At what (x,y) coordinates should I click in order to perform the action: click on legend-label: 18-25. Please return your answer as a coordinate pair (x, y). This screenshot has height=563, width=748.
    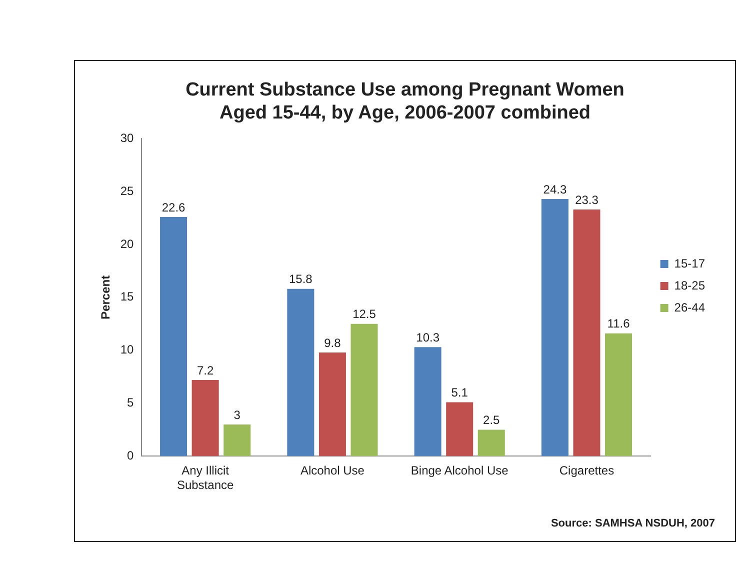
    Looking at the image, I should click on (690, 285).